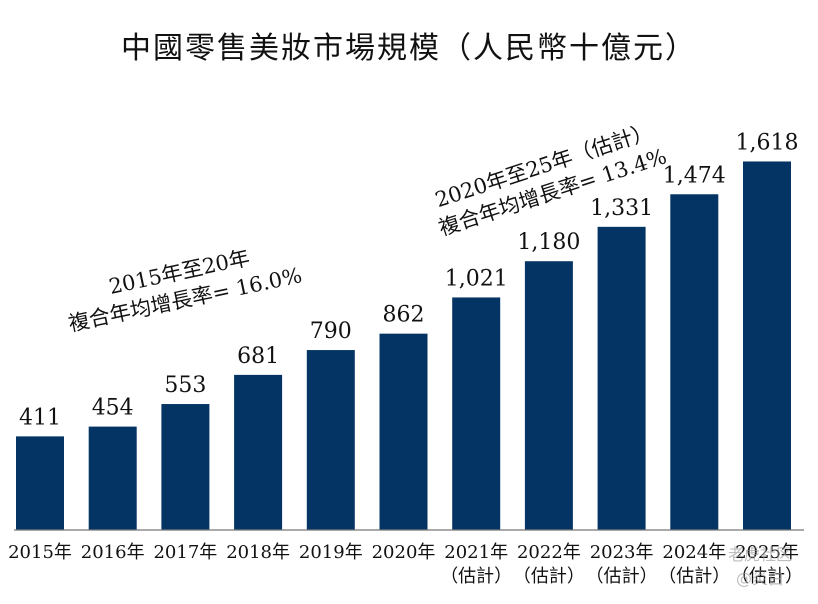  I want to click on tick-label-0-line-1: 2015年, so click(40, 552).